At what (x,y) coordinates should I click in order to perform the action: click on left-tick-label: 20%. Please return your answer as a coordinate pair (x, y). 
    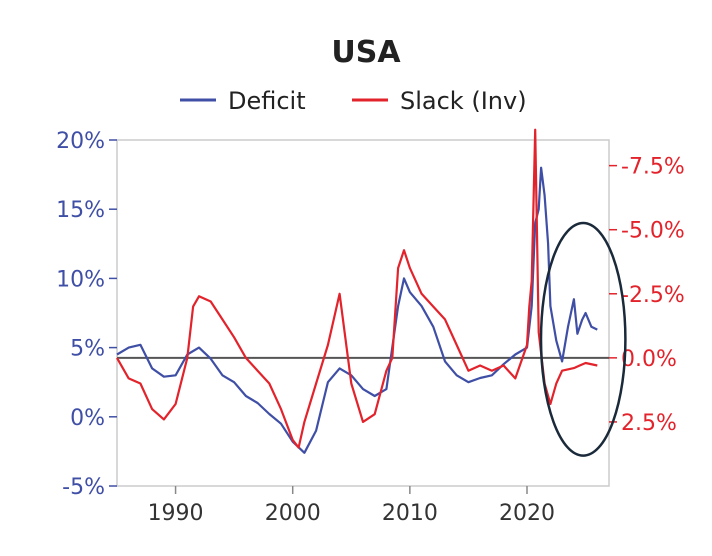
    Looking at the image, I should click on (80, 141).